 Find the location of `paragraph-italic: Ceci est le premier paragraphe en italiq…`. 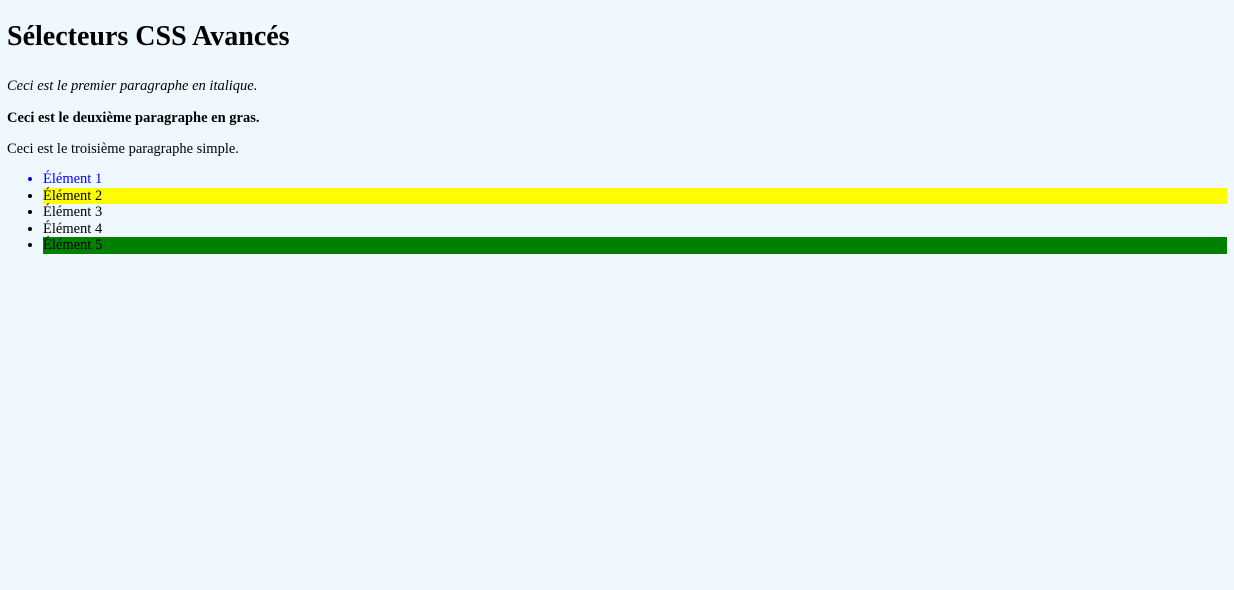

paragraph-italic: Ceci est le premier paragraphe en italiq… is located at coordinates (132, 86).